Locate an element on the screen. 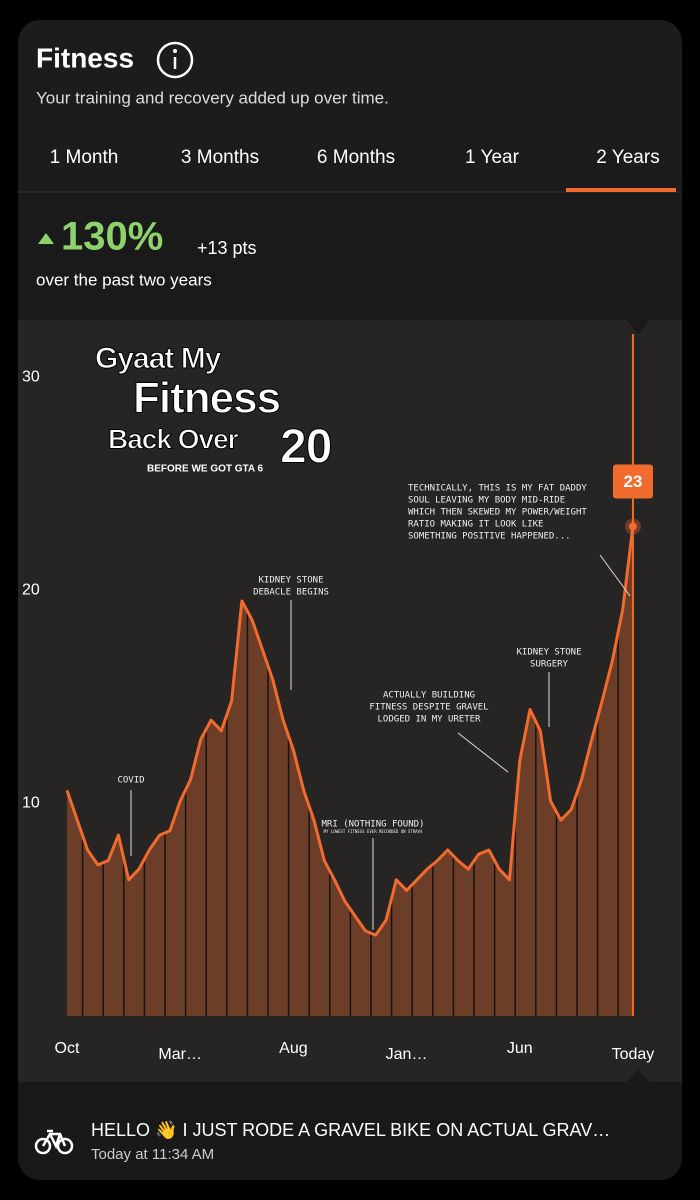 The height and width of the screenshot is (1200, 700). activity-time: Today at 11:34 AM is located at coordinates (152, 1154).